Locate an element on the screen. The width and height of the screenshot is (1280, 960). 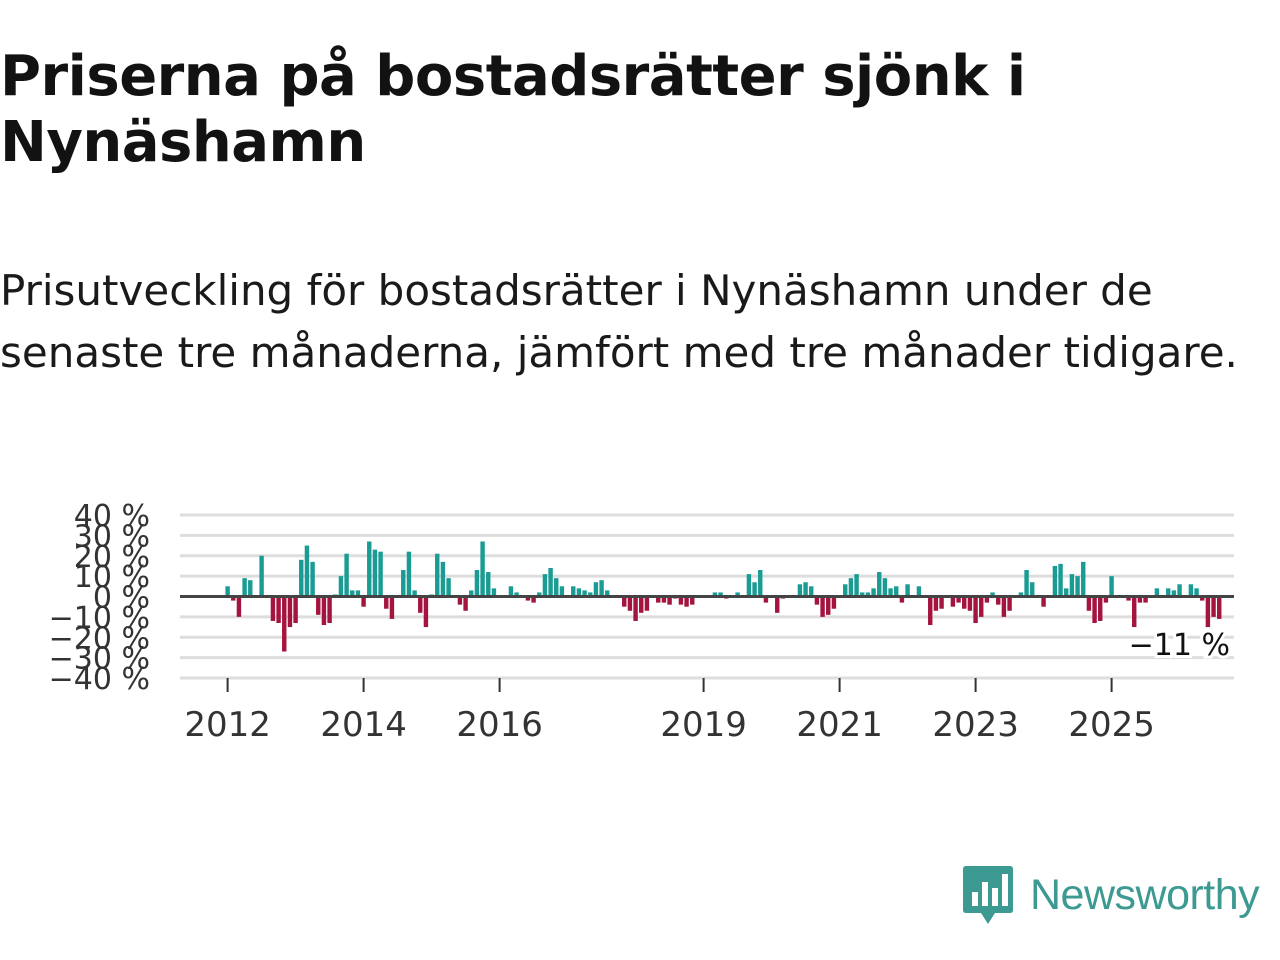
y-tick-label: 20 % is located at coordinates (112, 557).